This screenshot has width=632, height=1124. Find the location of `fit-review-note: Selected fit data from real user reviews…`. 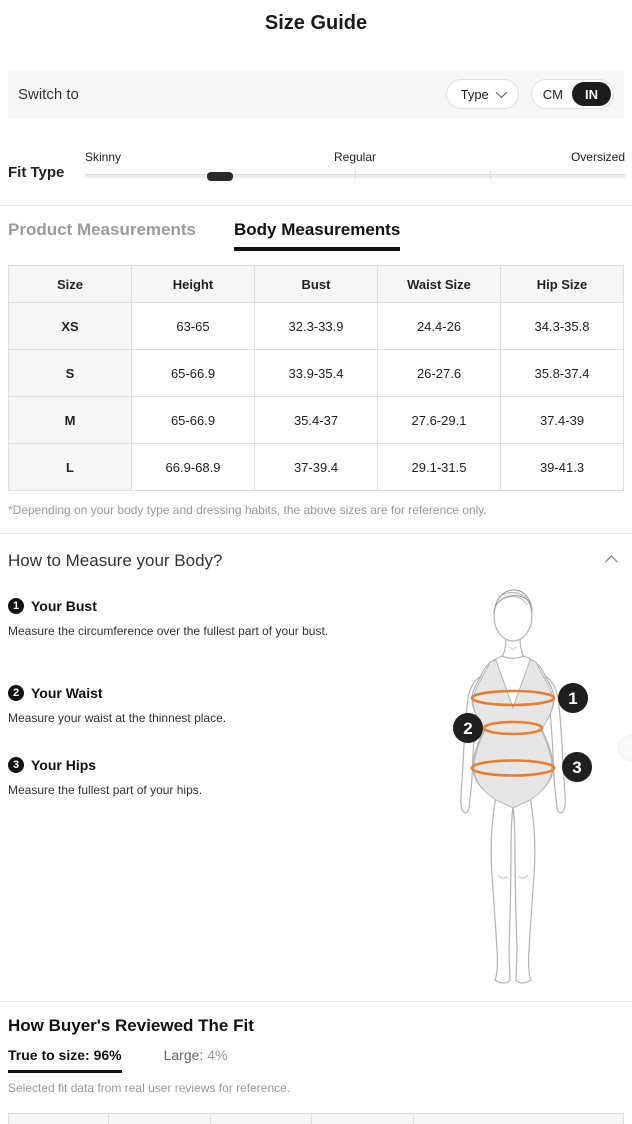

fit-review-note: Selected fit data from real user reviews… is located at coordinates (149, 1088).